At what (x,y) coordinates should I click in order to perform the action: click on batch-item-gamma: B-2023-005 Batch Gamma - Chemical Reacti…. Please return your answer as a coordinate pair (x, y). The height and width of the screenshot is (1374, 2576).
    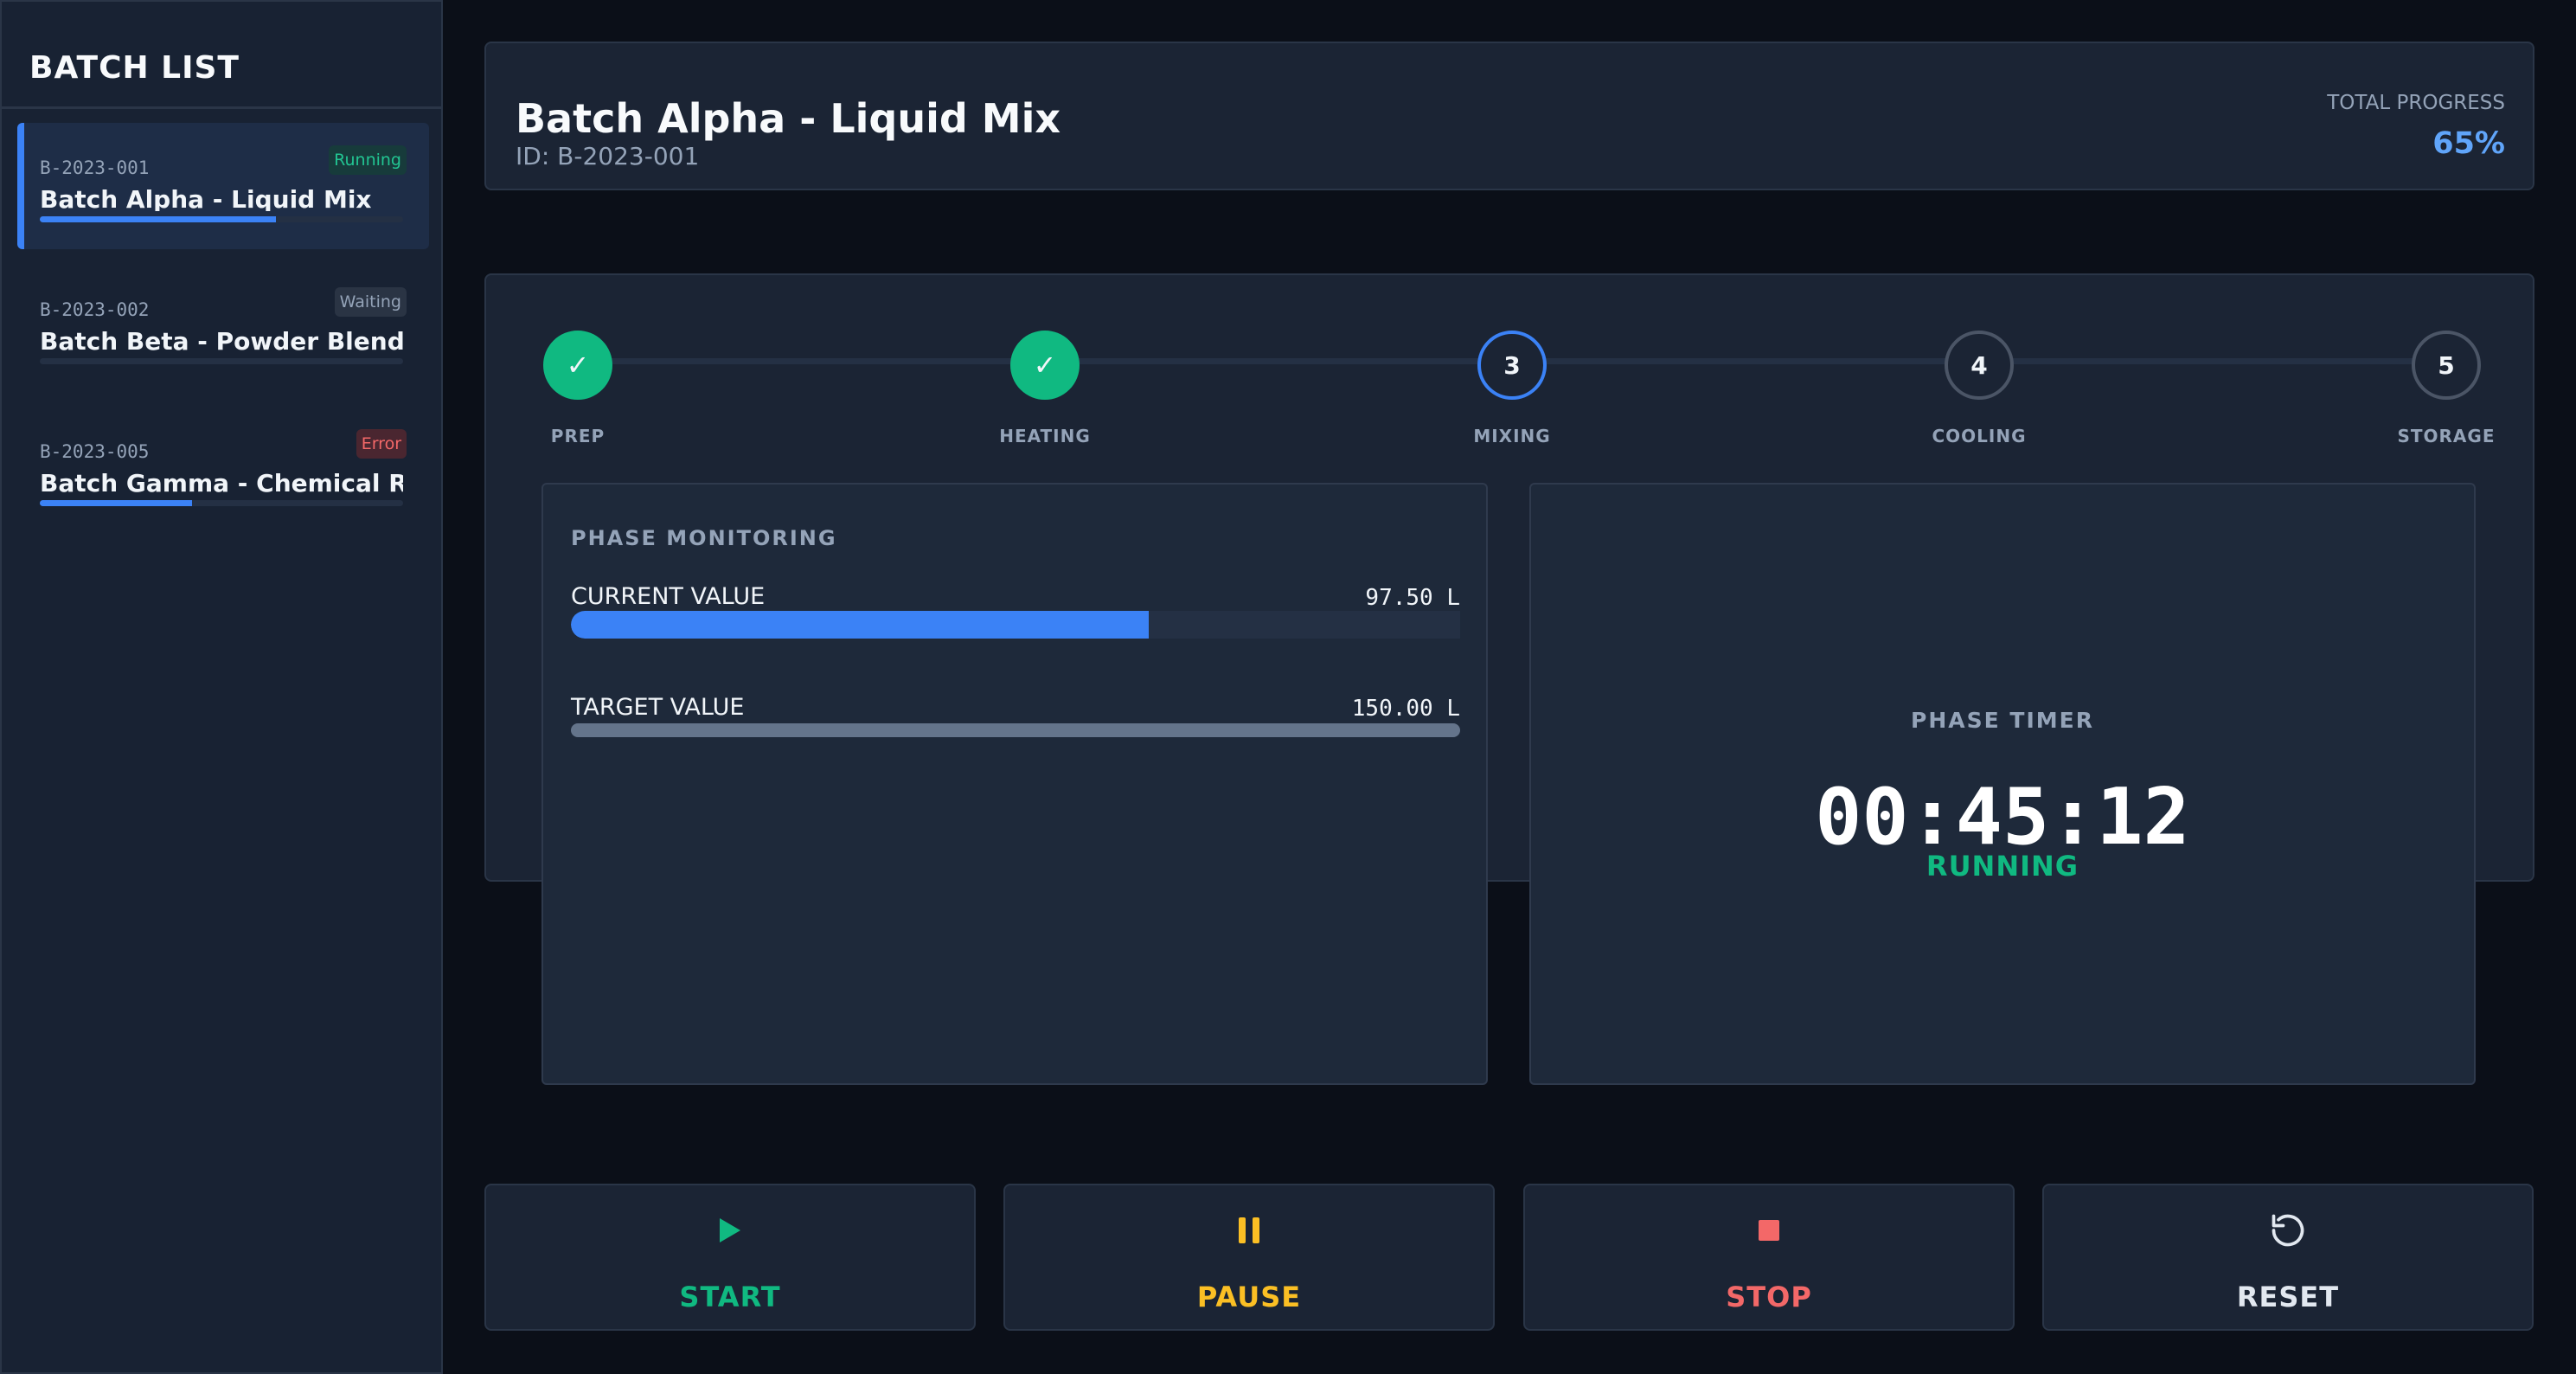
    Looking at the image, I should click on (223, 470).